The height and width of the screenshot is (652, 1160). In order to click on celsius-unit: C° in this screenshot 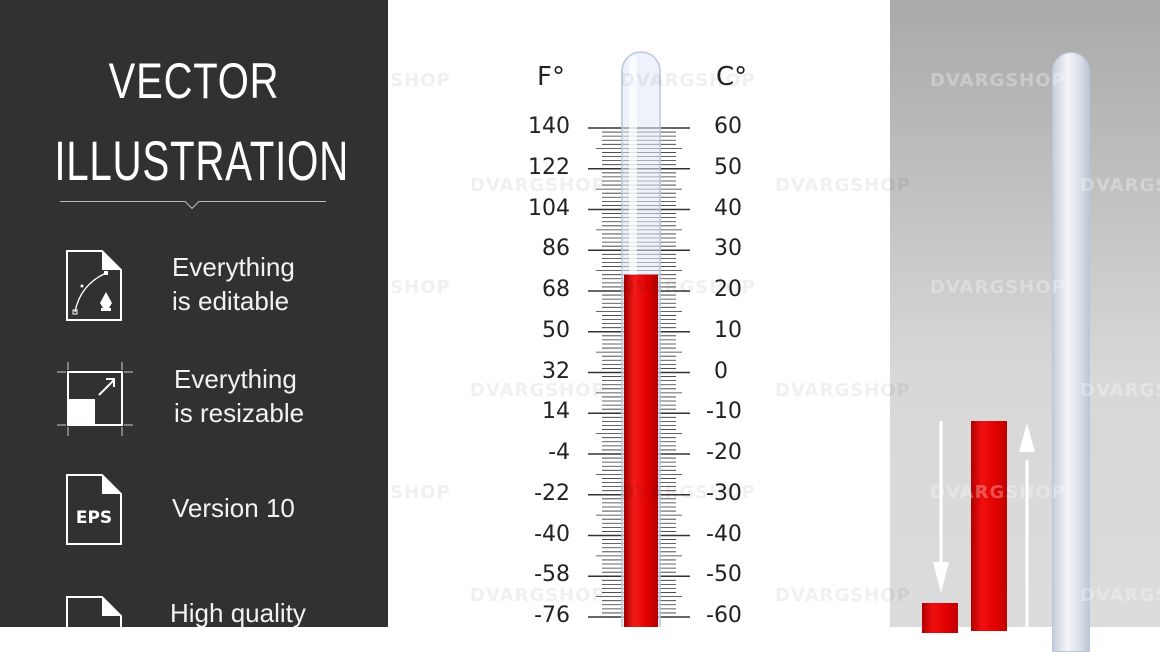, I will do `click(732, 77)`.